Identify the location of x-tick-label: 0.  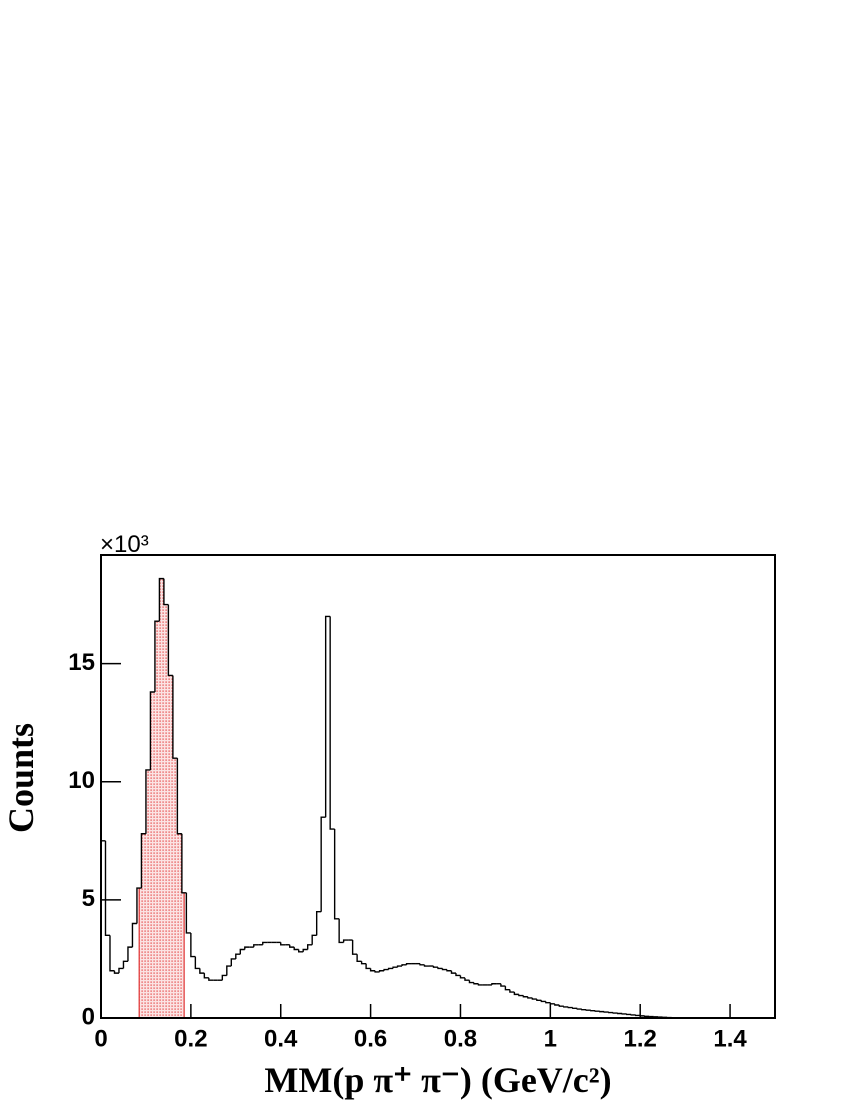
(100, 1038).